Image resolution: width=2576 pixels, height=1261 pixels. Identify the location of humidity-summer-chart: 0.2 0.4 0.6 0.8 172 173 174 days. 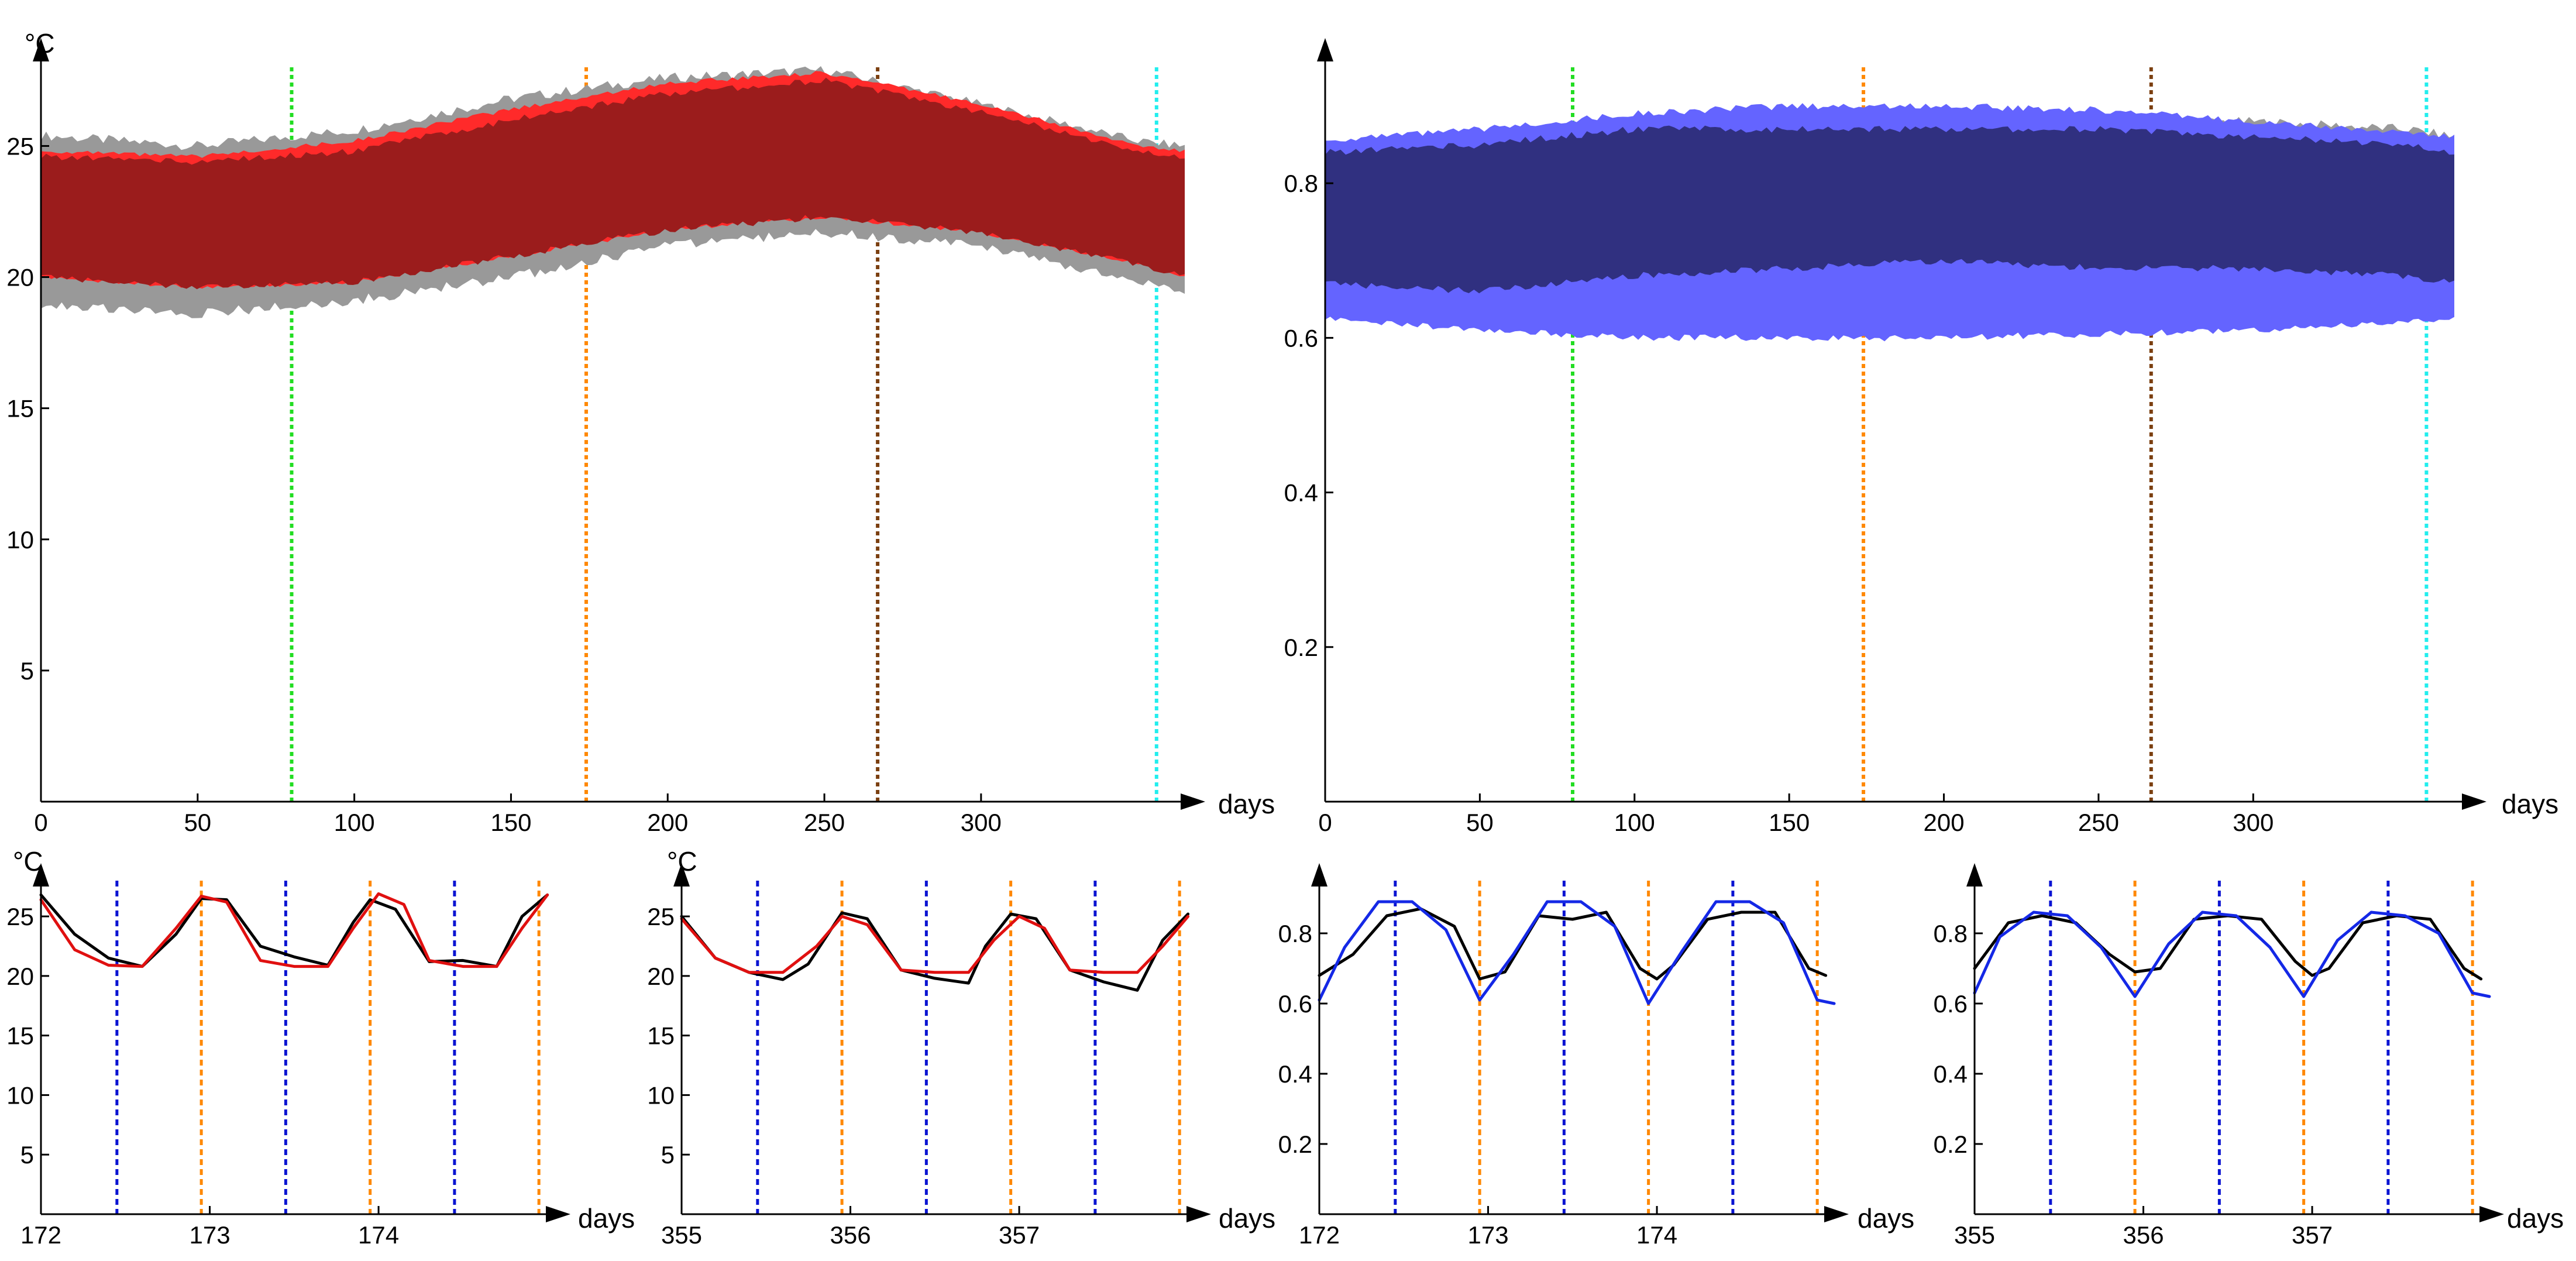
(1596, 1056).